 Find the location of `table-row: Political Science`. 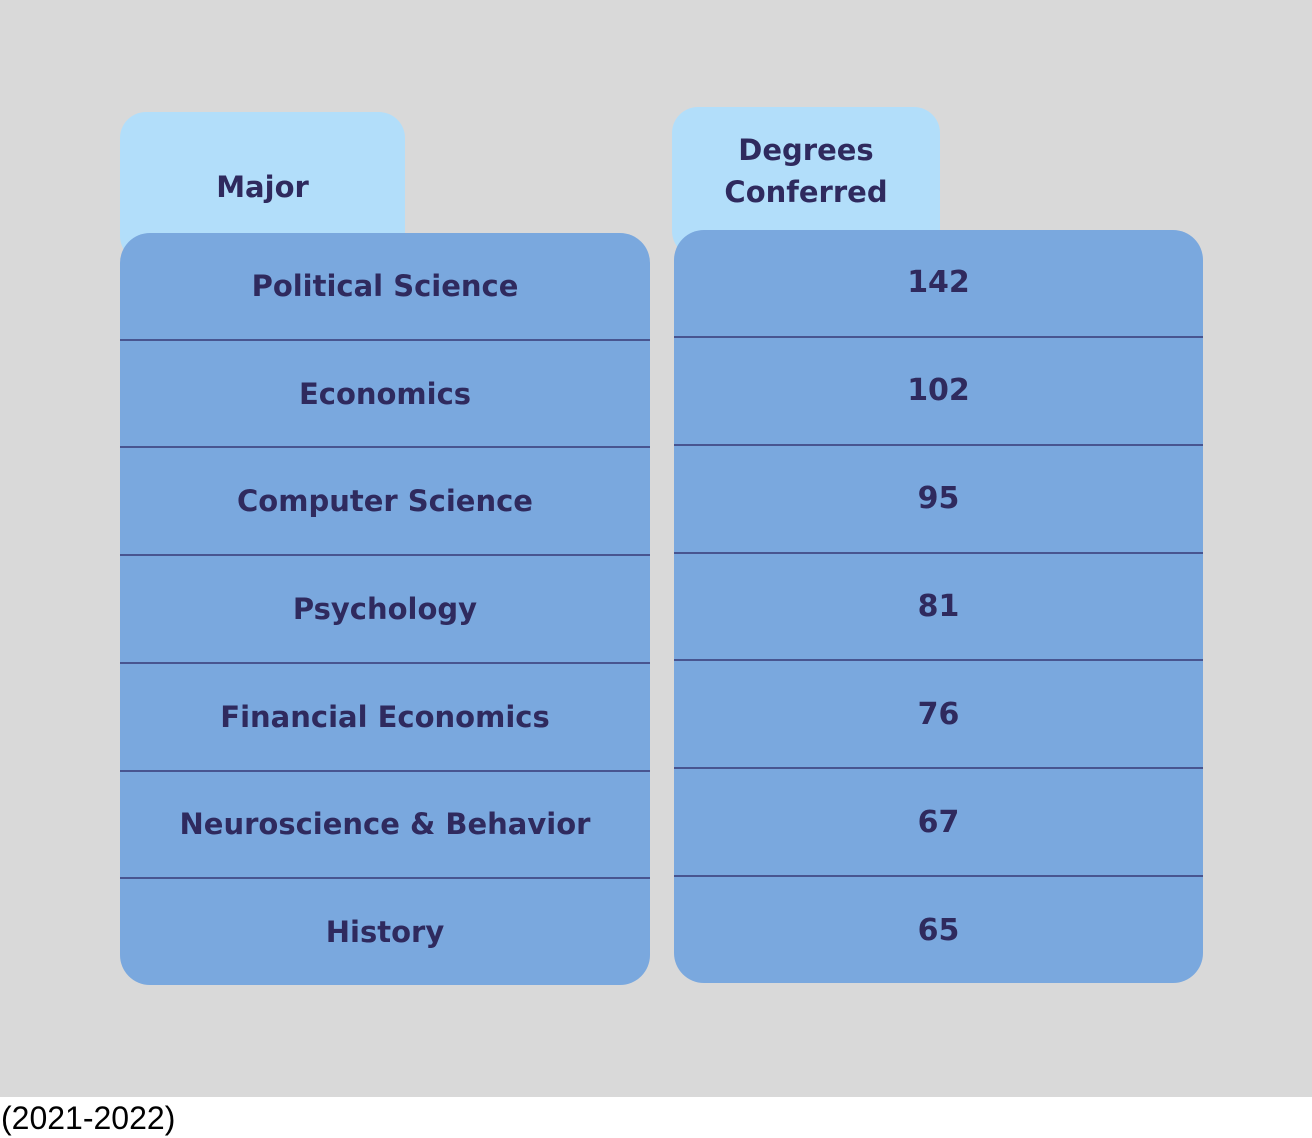

table-row: Political Science is located at coordinates (385, 287).